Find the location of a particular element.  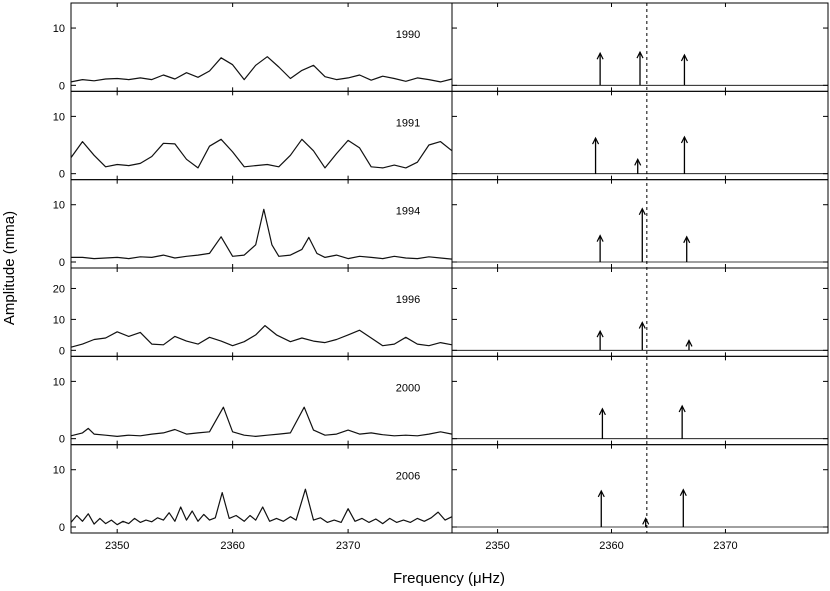

arrow-frame-1996 is located at coordinates (640, 312).